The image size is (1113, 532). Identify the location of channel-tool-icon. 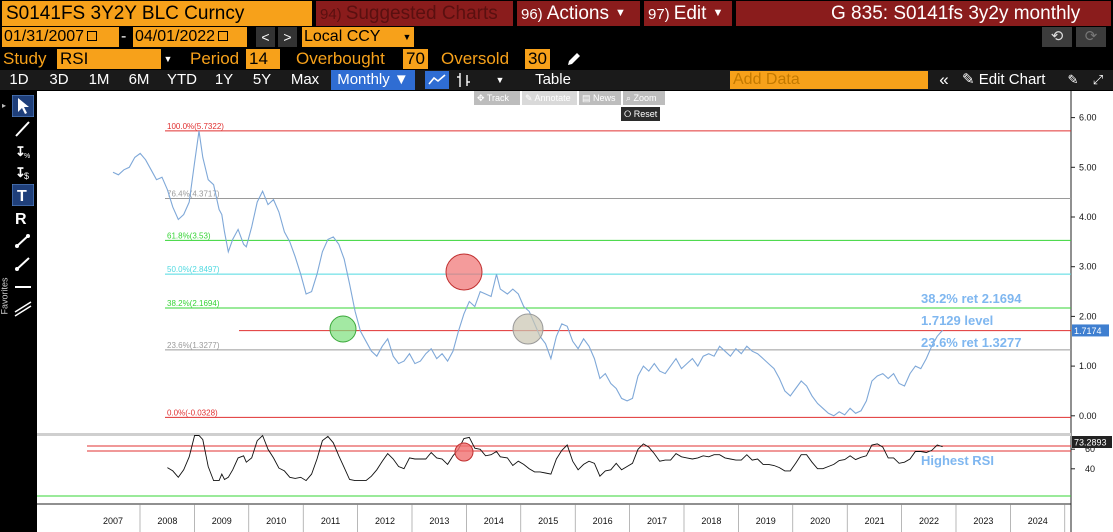
(23, 307).